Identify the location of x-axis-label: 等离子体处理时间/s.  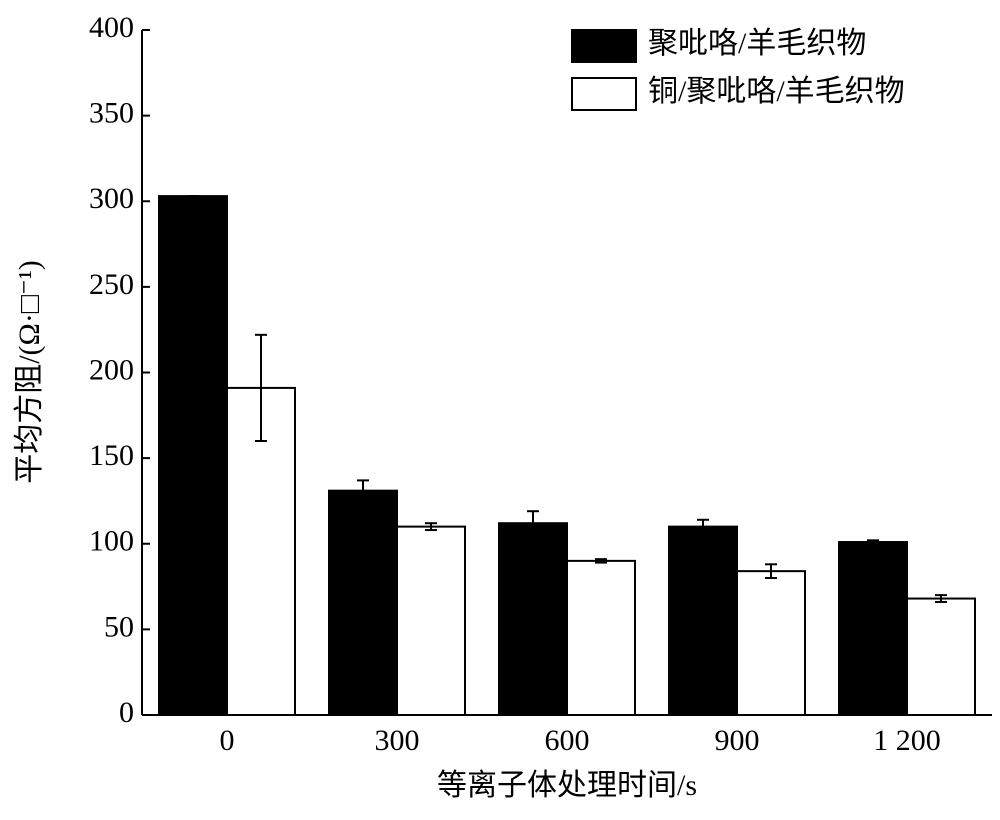
(567, 785).